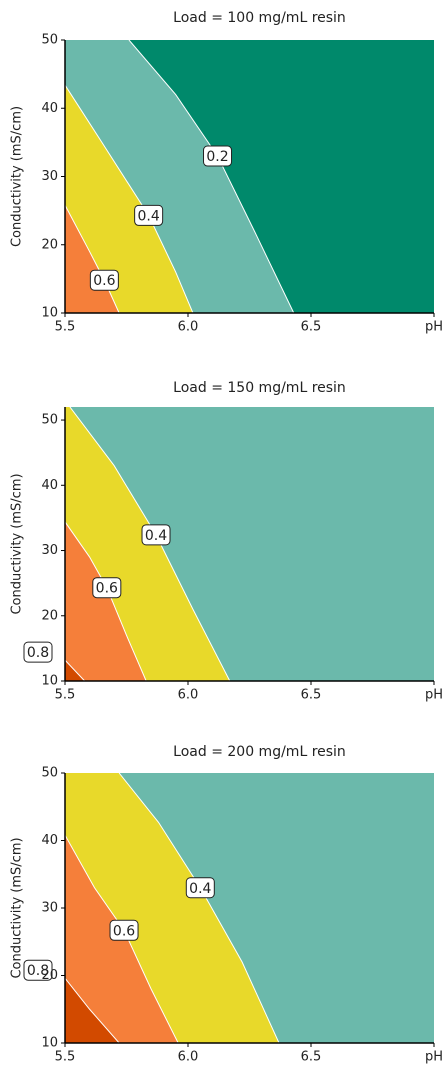 This screenshot has width=448, height=1071. I want to click on chart-title: Load = 150 mg/mL resin, so click(259, 388).